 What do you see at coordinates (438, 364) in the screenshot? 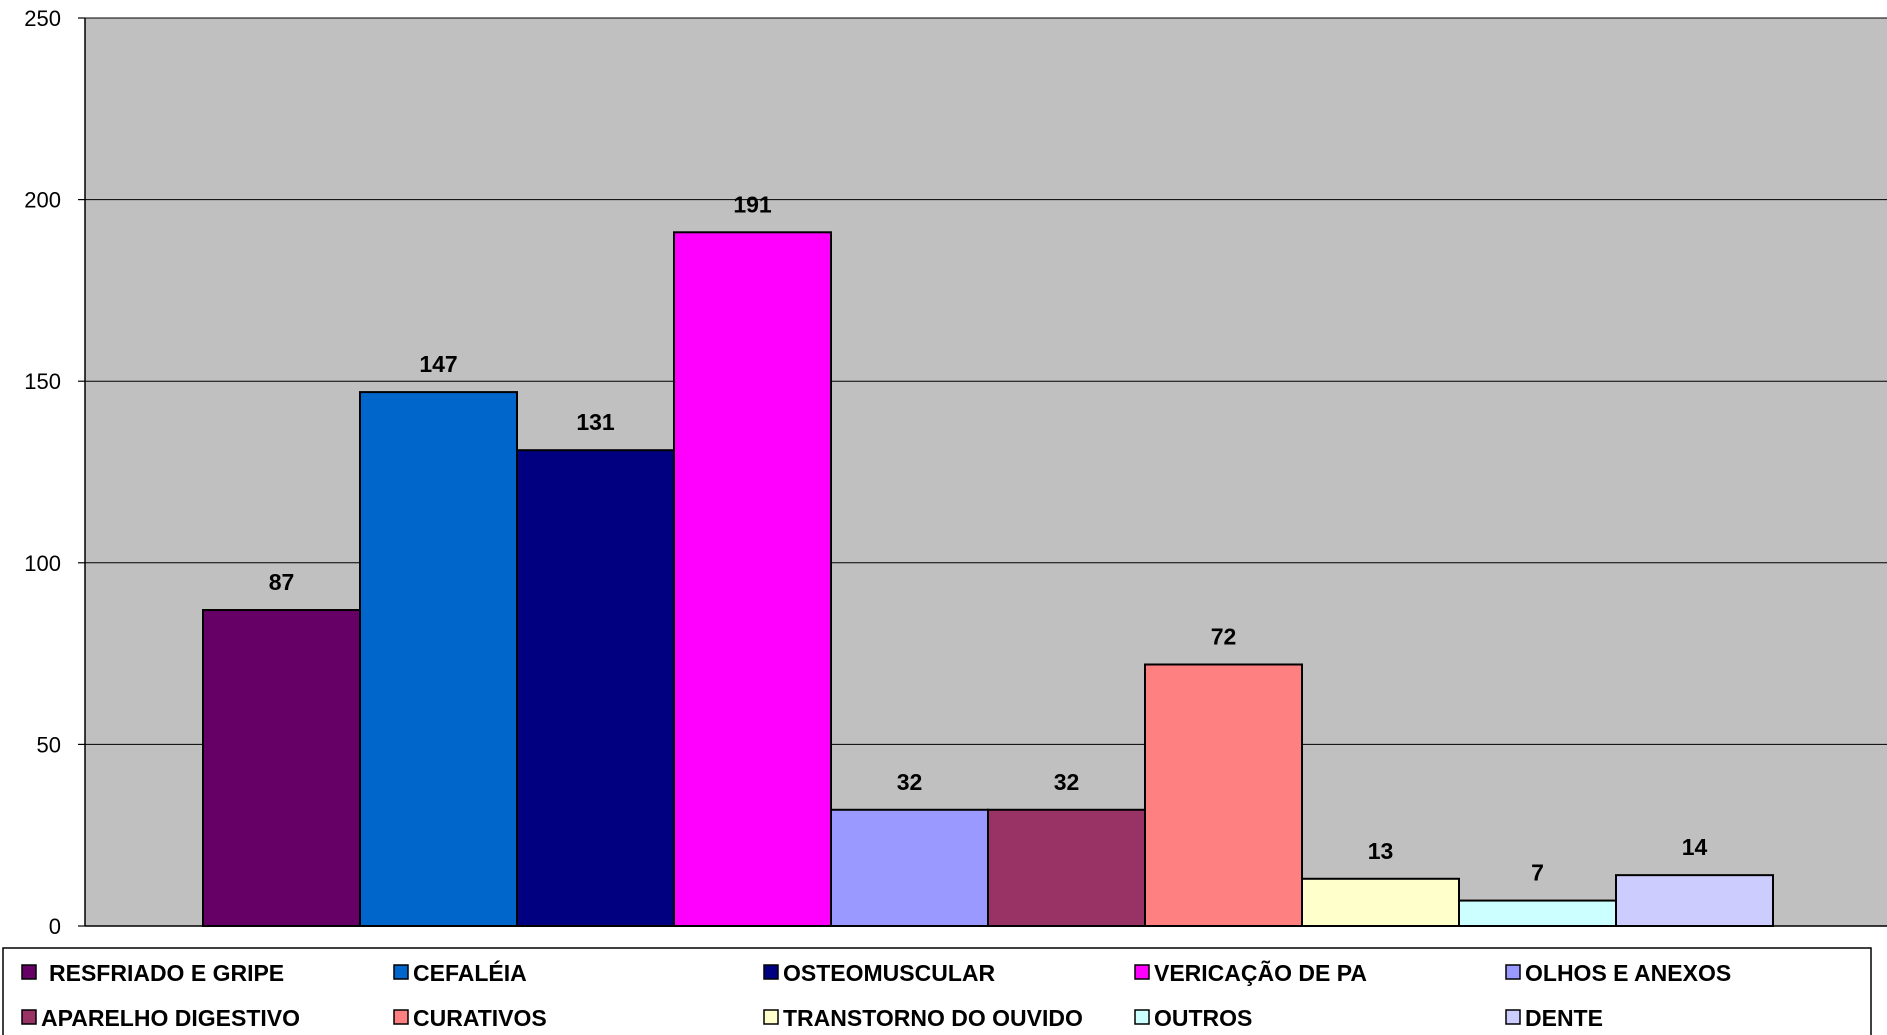
I see `data-label: 147` at bounding box center [438, 364].